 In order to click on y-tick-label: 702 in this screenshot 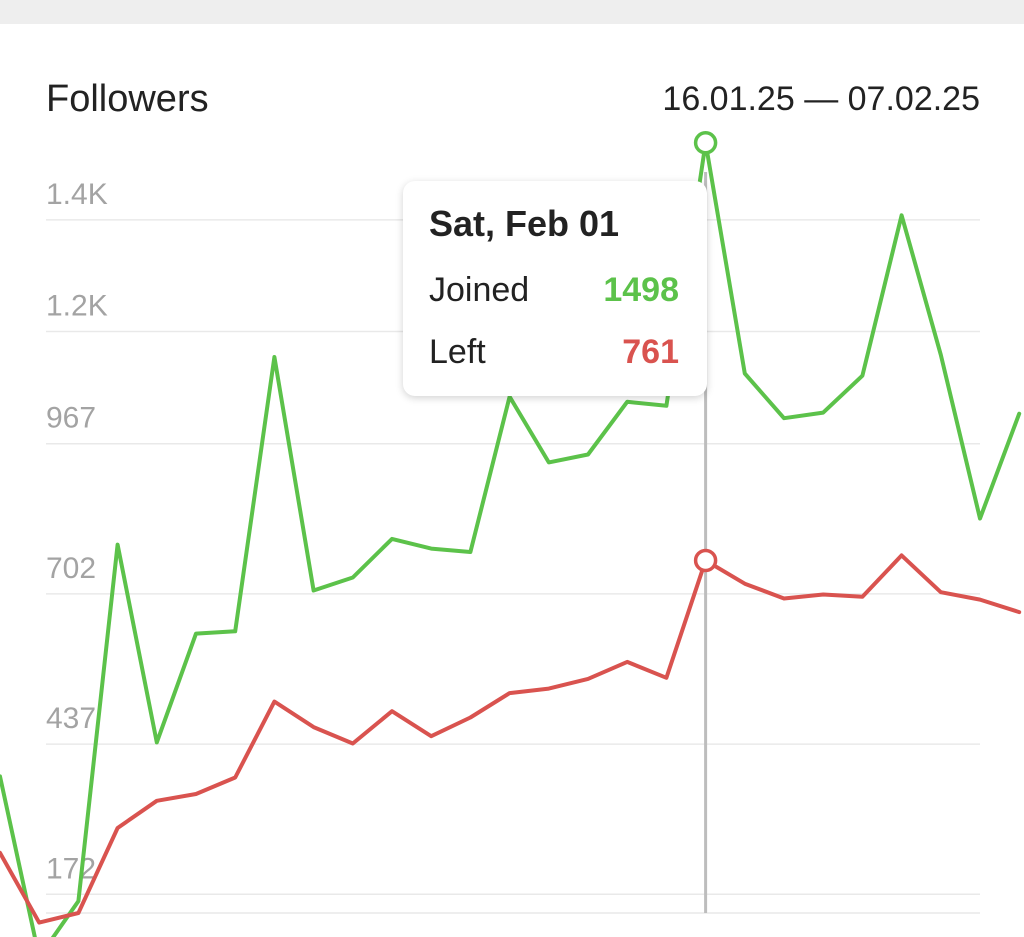, I will do `click(71, 568)`.